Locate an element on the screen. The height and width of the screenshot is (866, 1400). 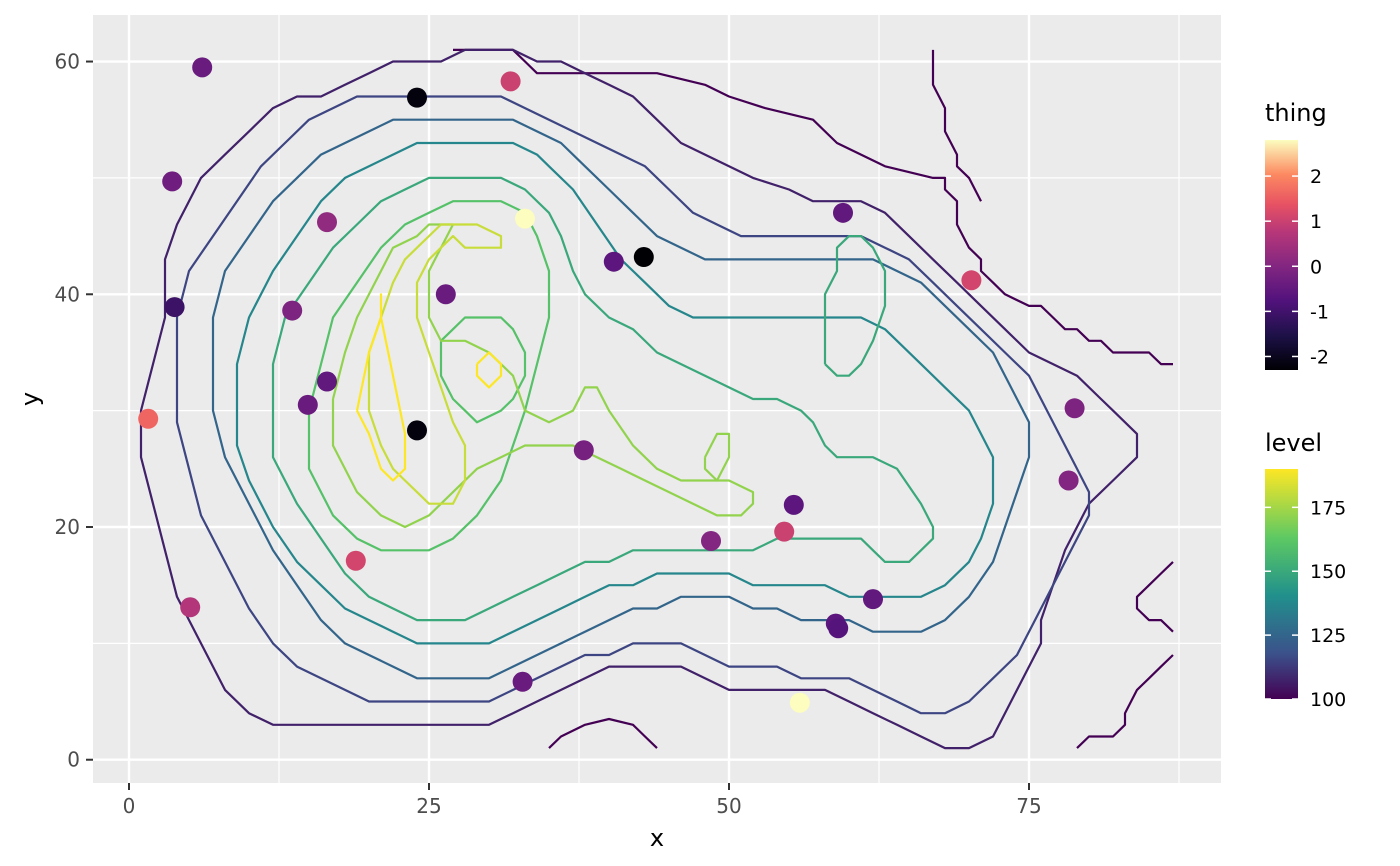
x-axis: 0 25 50 75 is located at coordinates (582, 800).